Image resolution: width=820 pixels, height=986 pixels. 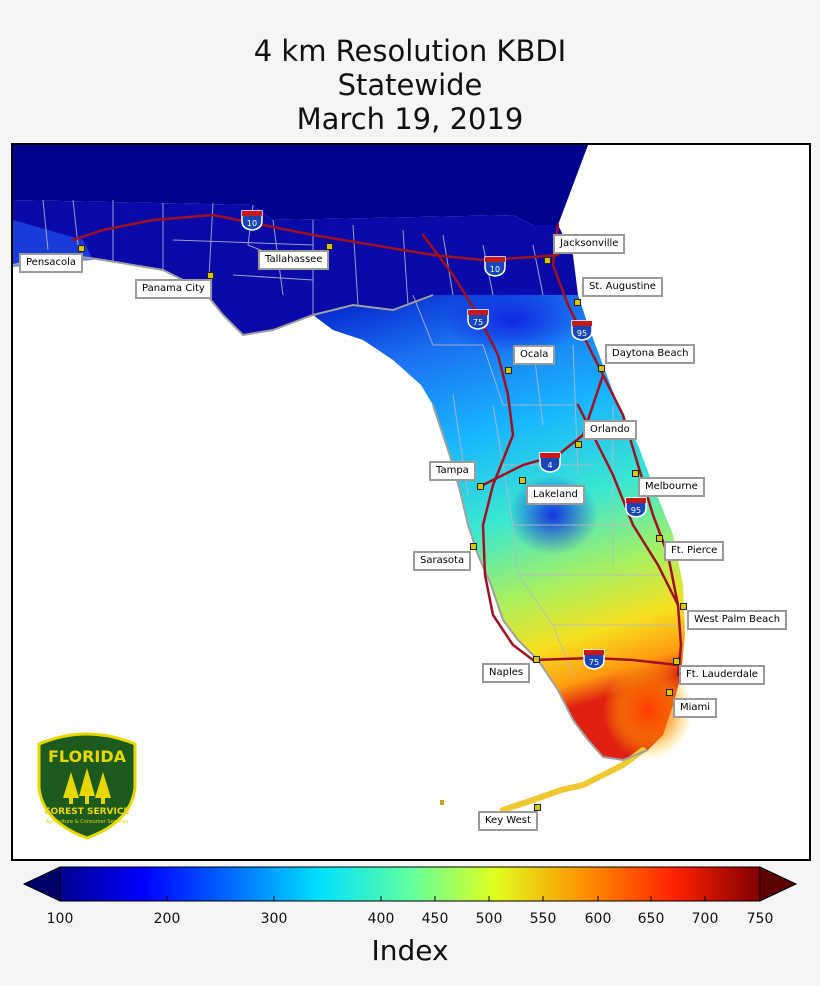 I want to click on i75-route, so click(x=478, y=447).